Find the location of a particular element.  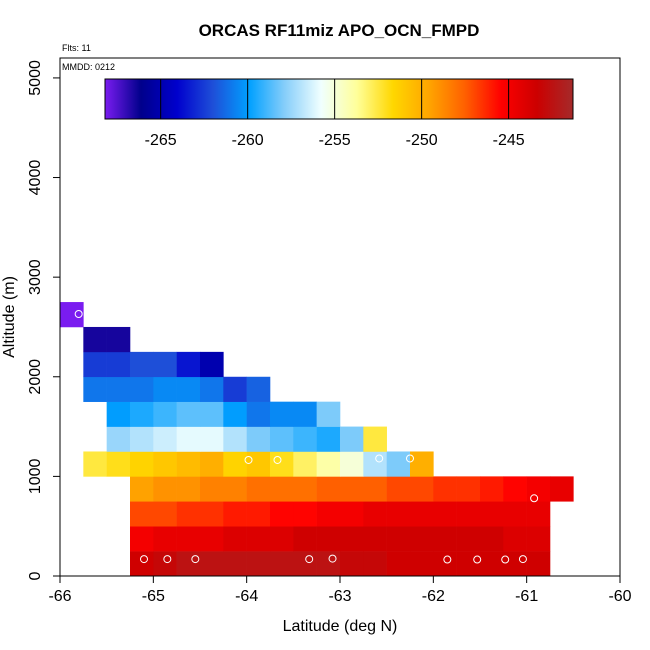

x-axis-ticks: -66 -65 -64 -63 -62 -61 -60 is located at coordinates (340, 590).